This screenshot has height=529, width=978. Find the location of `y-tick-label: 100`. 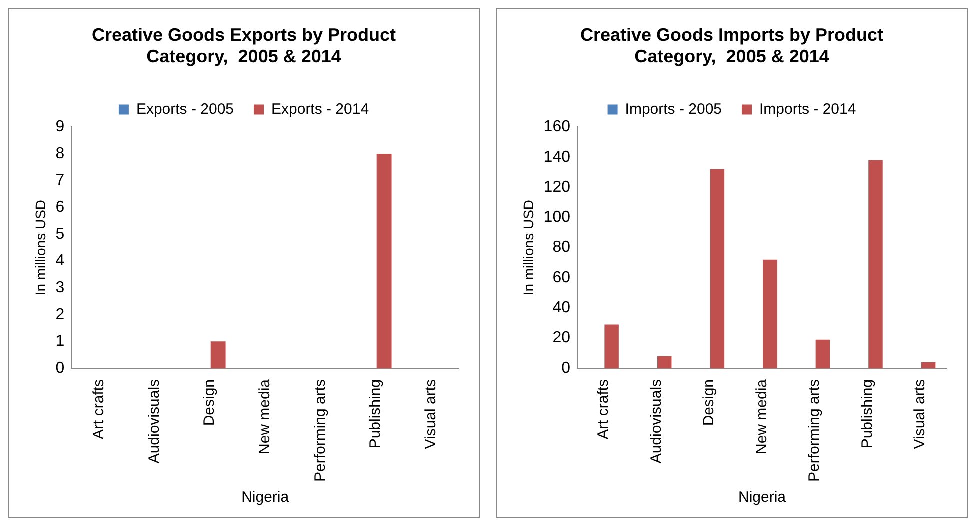

y-tick-label: 100 is located at coordinates (557, 217).